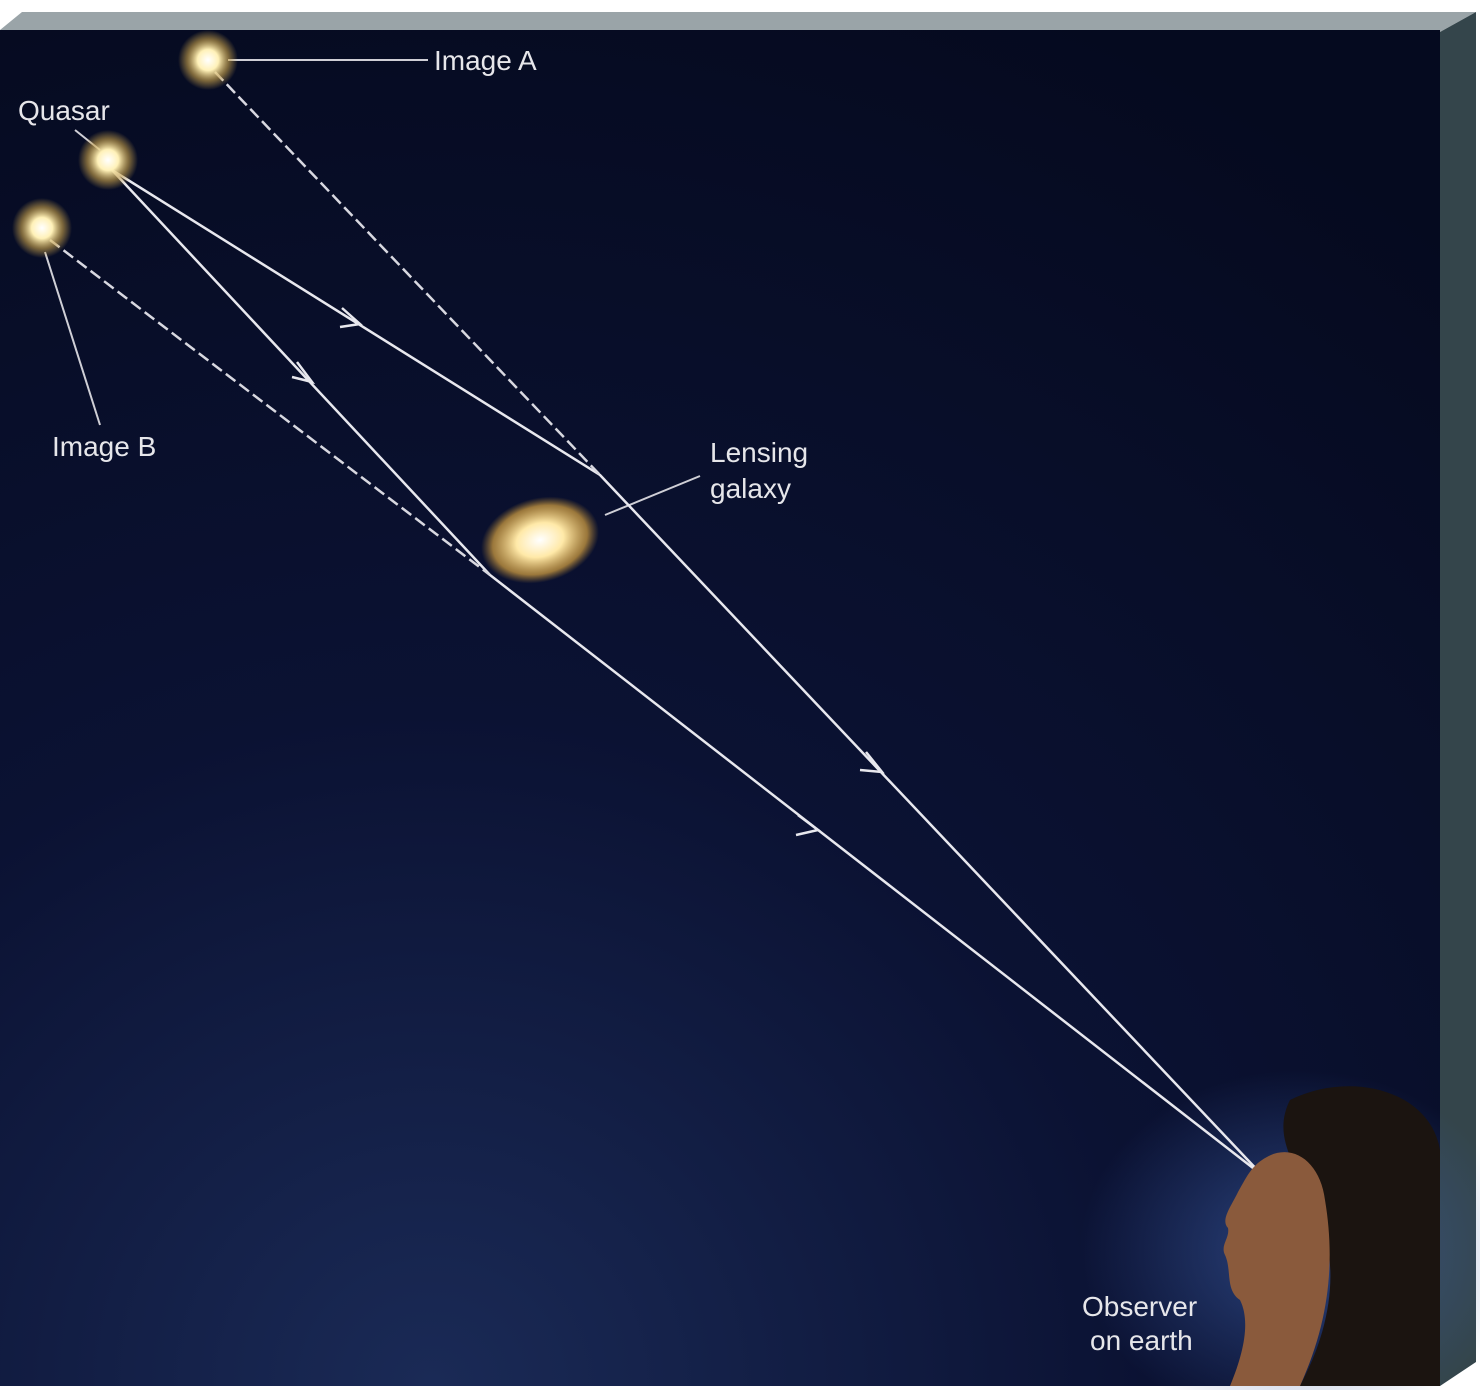 Image resolution: width=1480 pixels, height=1390 pixels. What do you see at coordinates (1361, 1236) in the screenshot?
I see `observer-hair` at bounding box center [1361, 1236].